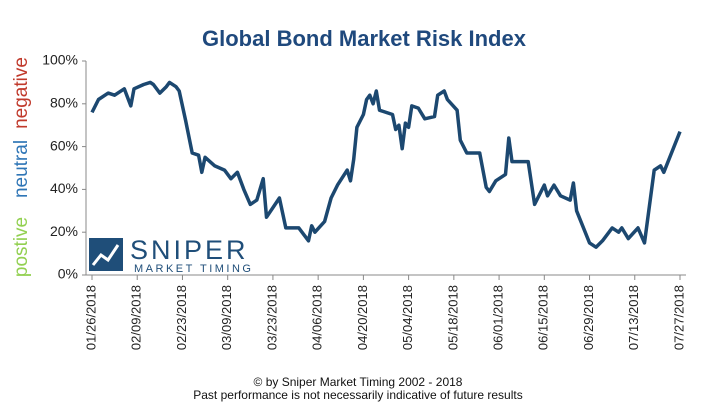 This screenshot has width=714, height=417. Describe the element at coordinates (21, 93) in the screenshot. I see `risk-zone-label: negative` at that location.